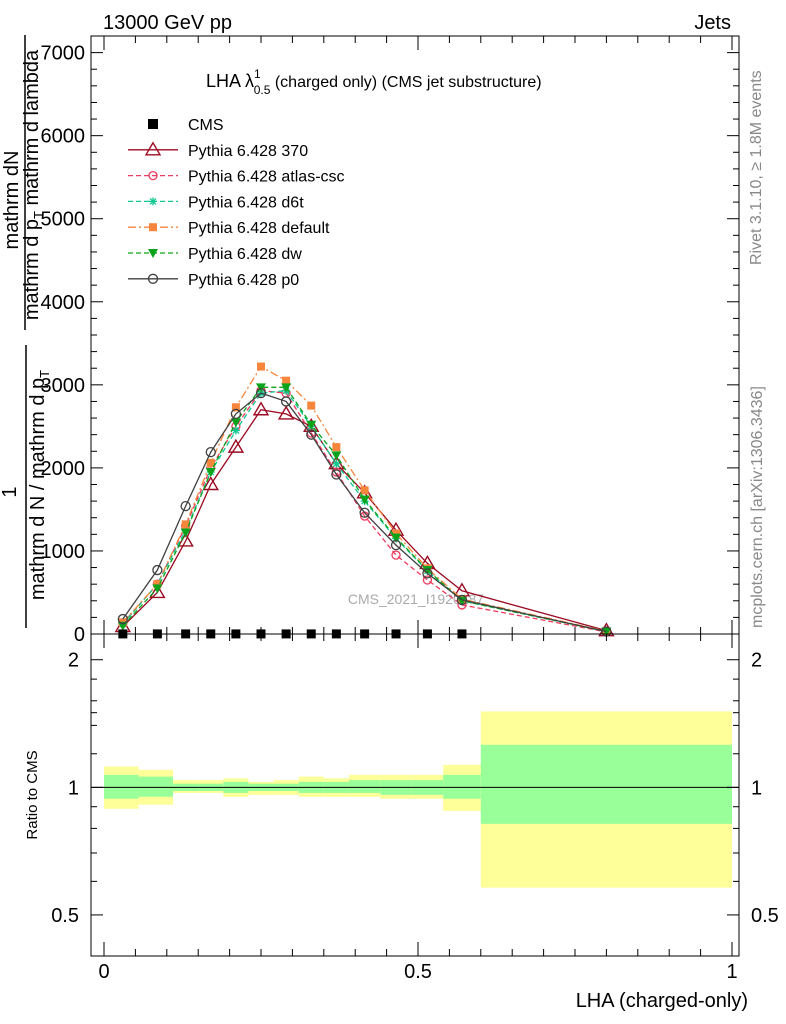 The width and height of the screenshot is (786, 1024). Describe the element at coordinates (418, 799) in the screenshot. I see `ratio-bands` at that location.